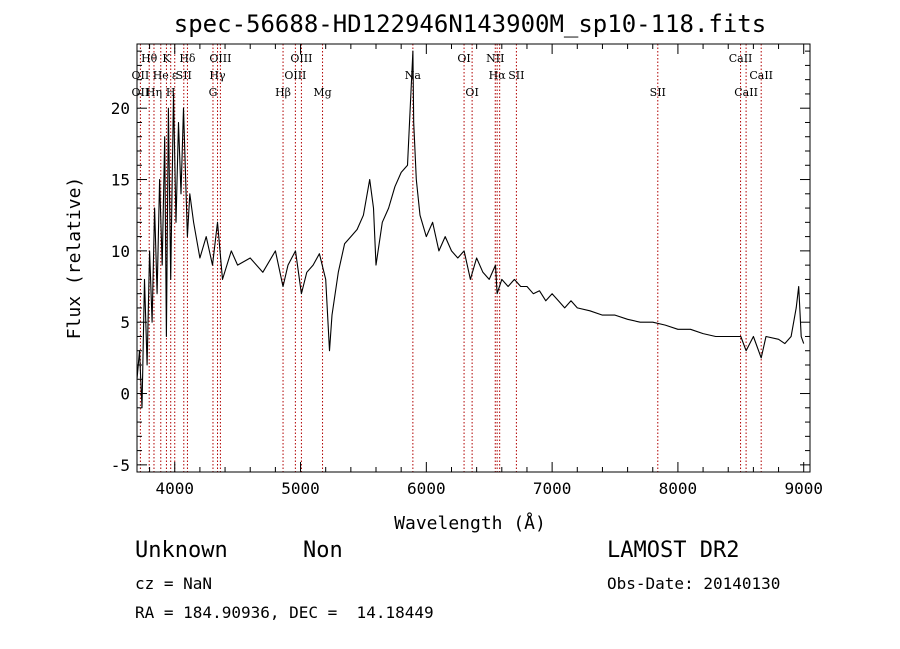 The image size is (900, 649). Describe the element at coordinates (175, 75) in the screenshot. I see `line-label: ε` at that location.